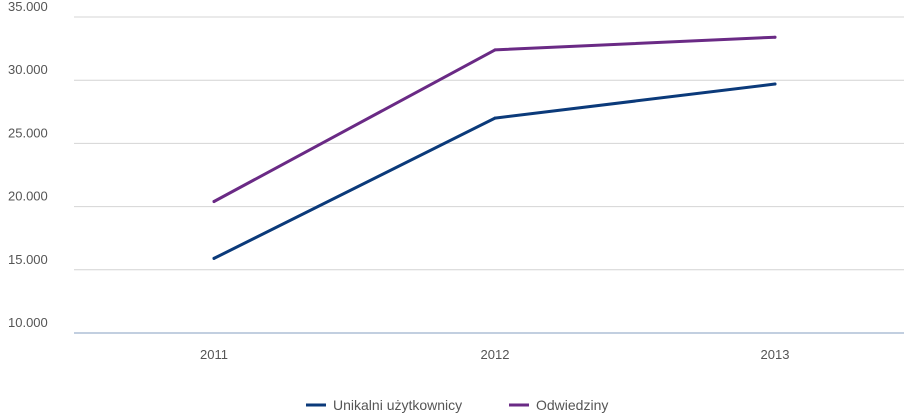 The width and height of the screenshot is (904, 416). Describe the element at coordinates (28, 322) in the screenshot. I see `y-tick-label: 10.000` at that location.